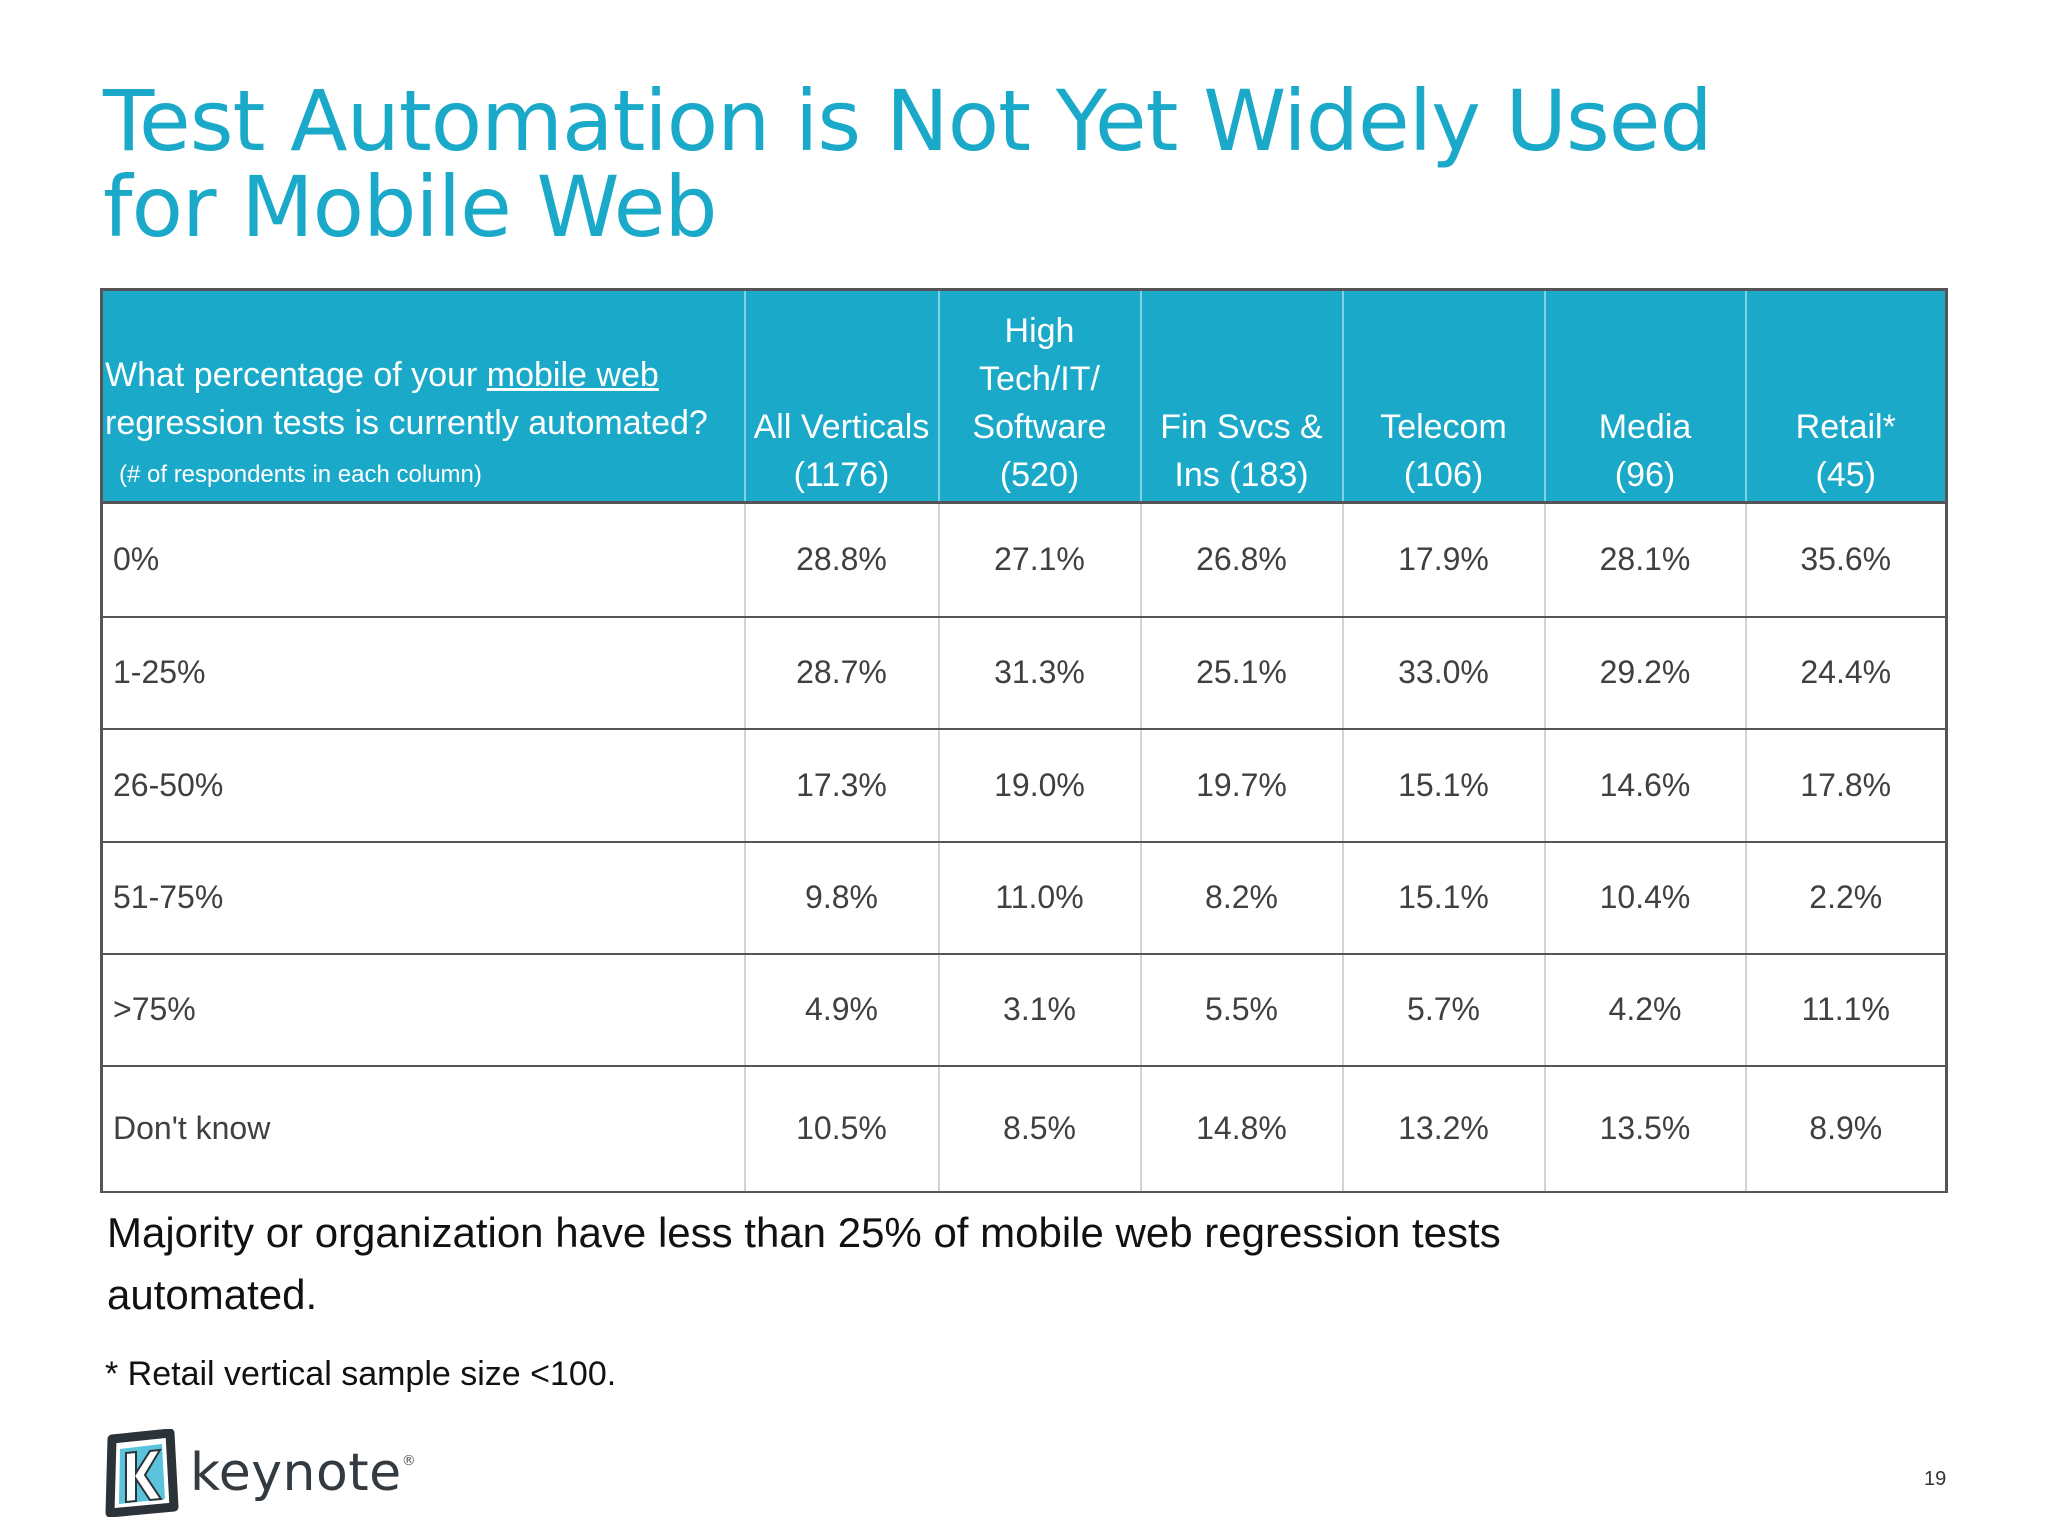 Image resolution: width=2048 pixels, height=1536 pixels. Describe the element at coordinates (409, 1461) in the screenshot. I see `registered-mark: ®` at that location.